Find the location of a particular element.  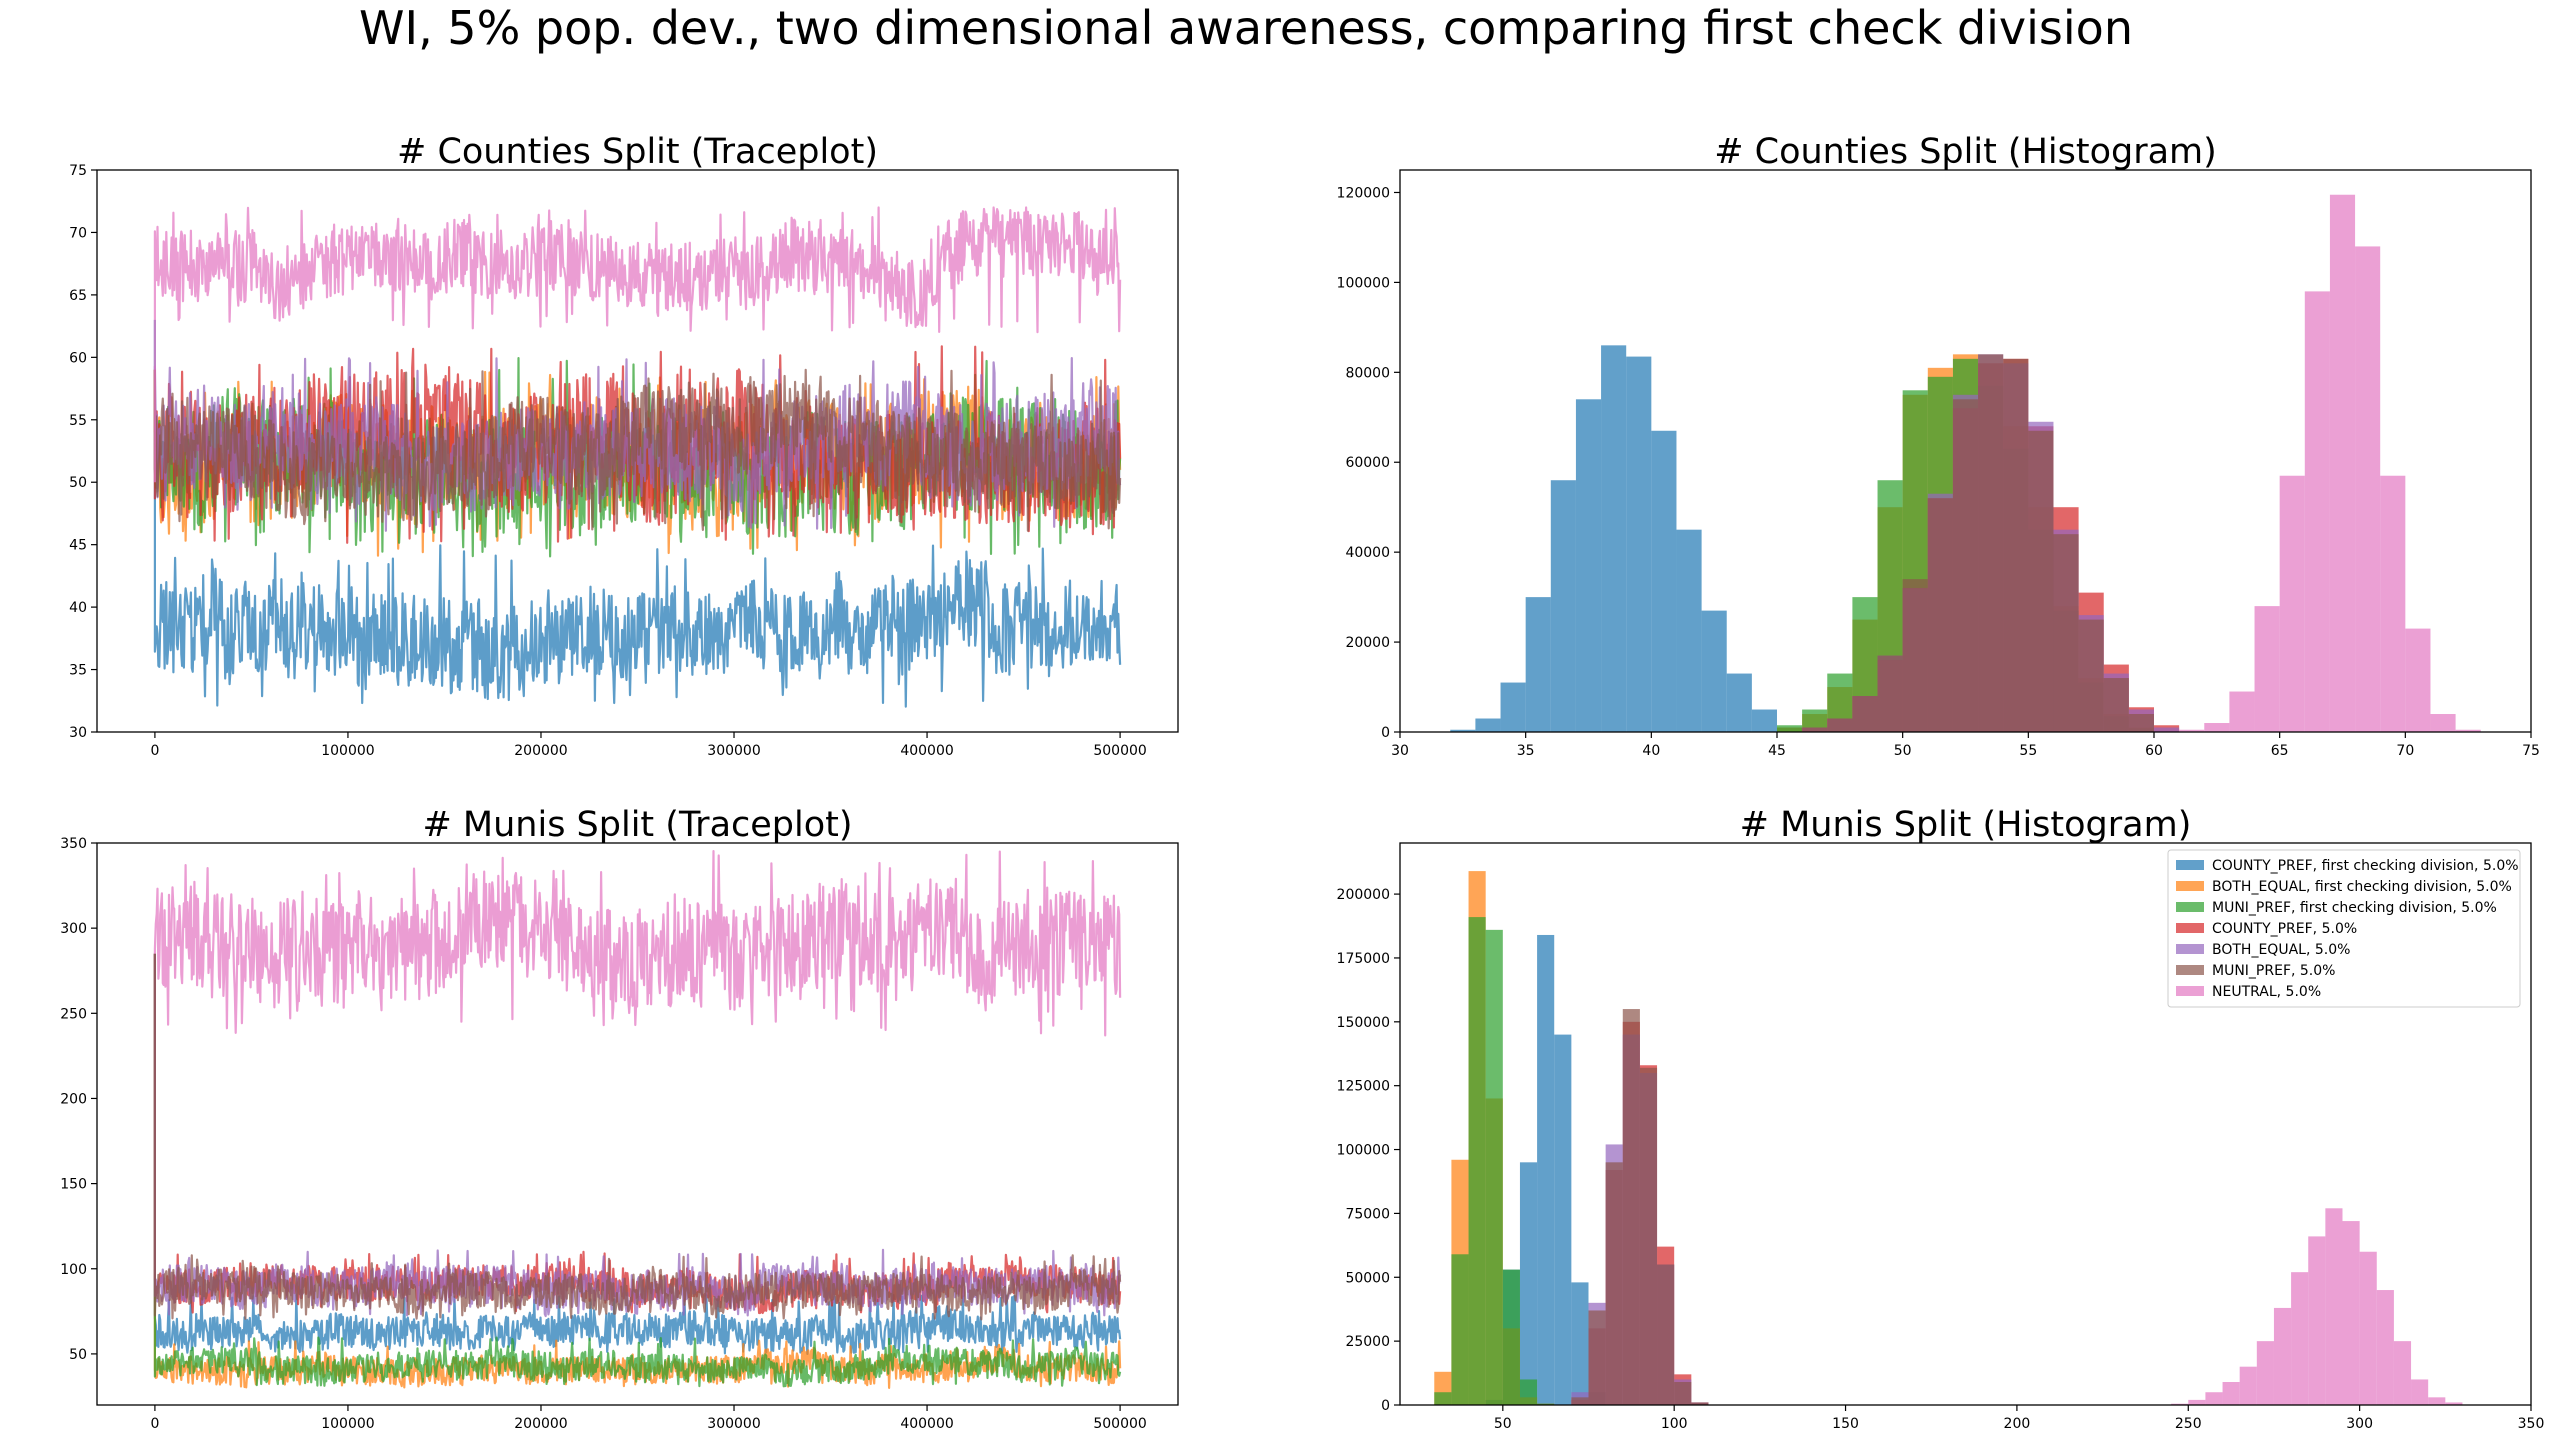

y-tick-label: 250 is located at coordinates (73, 1014).